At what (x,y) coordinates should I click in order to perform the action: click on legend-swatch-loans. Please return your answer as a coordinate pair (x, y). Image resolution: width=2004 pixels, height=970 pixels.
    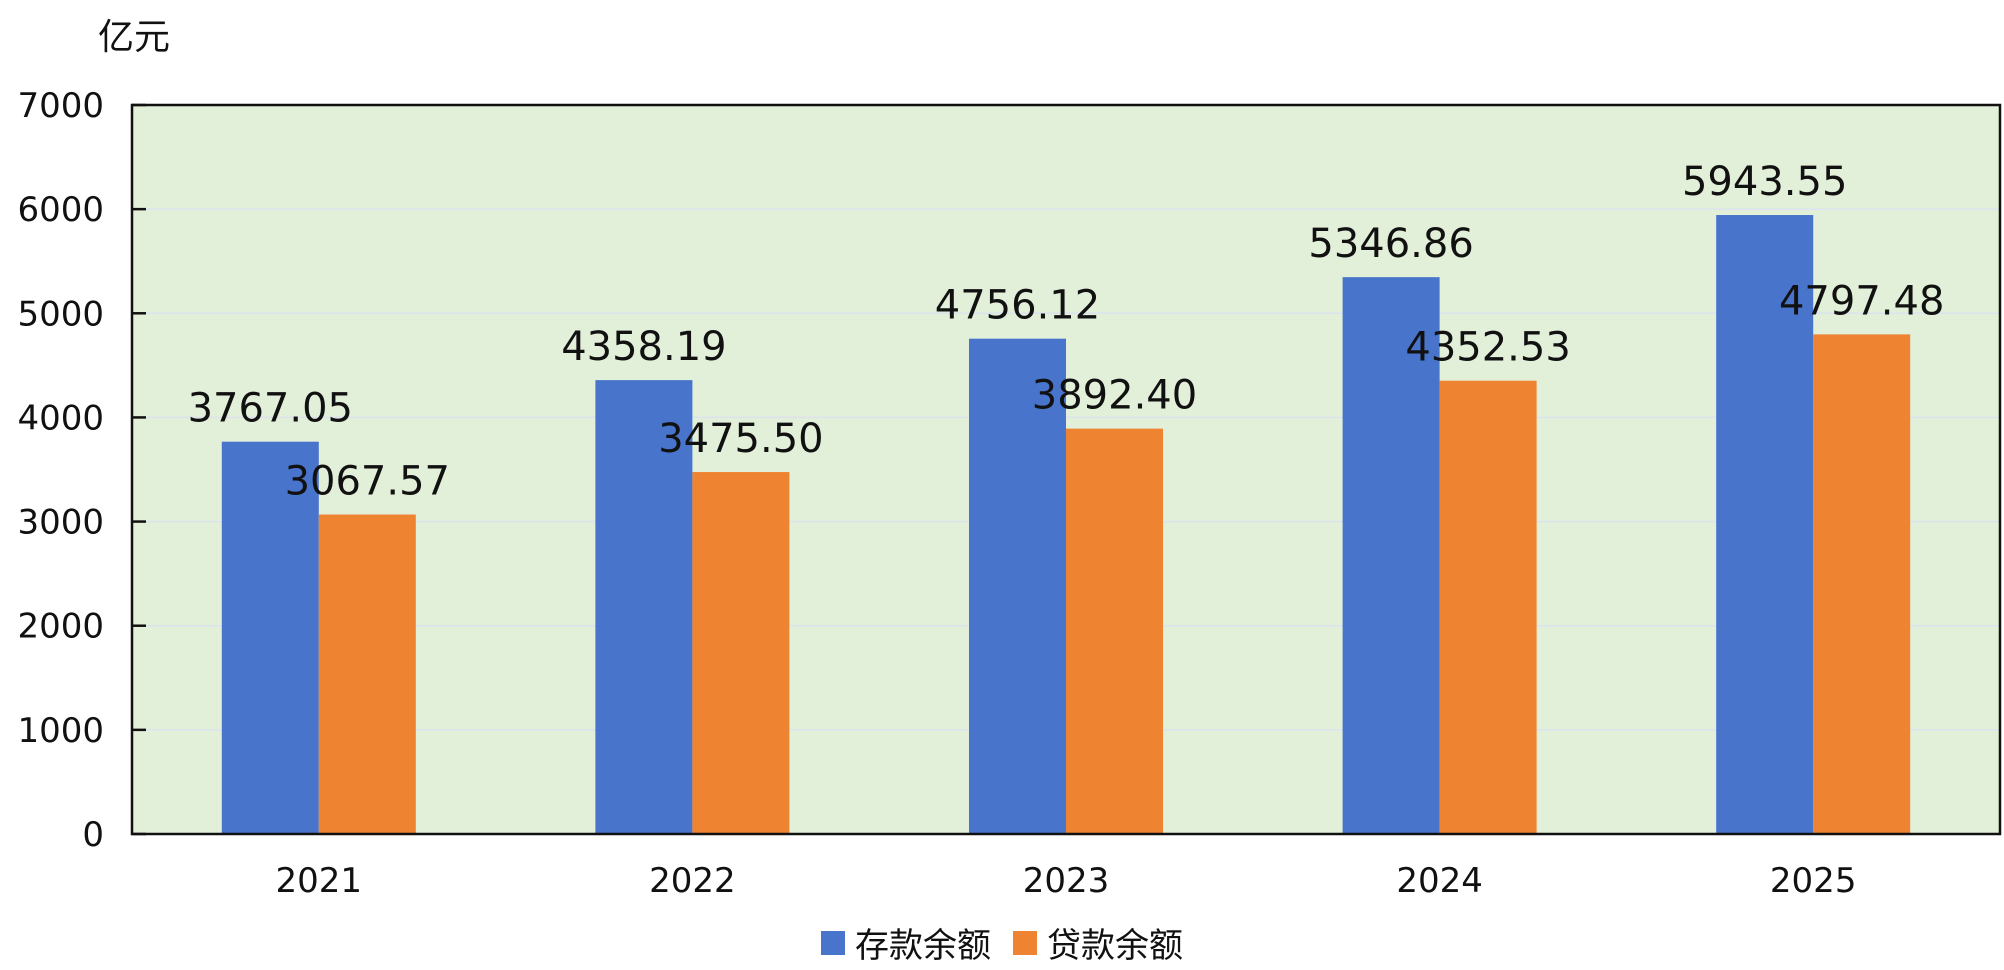
    Looking at the image, I should click on (1025, 942).